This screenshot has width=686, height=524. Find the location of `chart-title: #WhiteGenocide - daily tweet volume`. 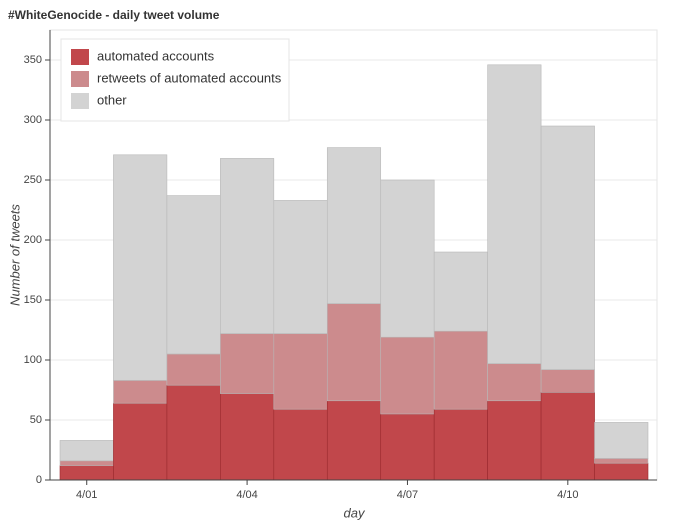

chart-title: #WhiteGenocide - daily tweet volume is located at coordinates (114, 15).